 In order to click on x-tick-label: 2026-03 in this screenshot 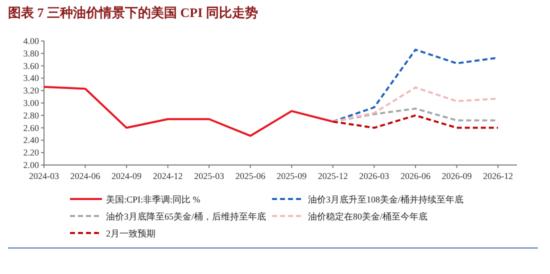, I will do `click(374, 176)`.